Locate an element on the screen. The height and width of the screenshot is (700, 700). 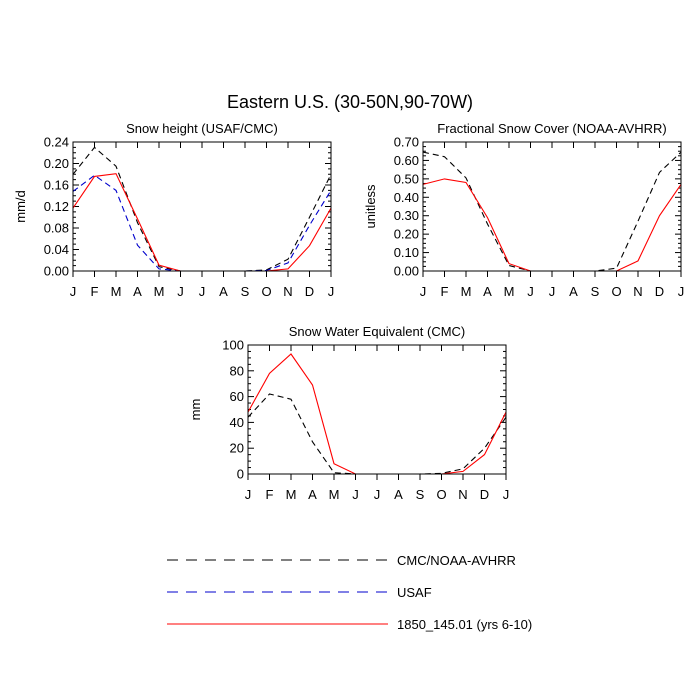
y-axis-label: mm is located at coordinates (195, 410).